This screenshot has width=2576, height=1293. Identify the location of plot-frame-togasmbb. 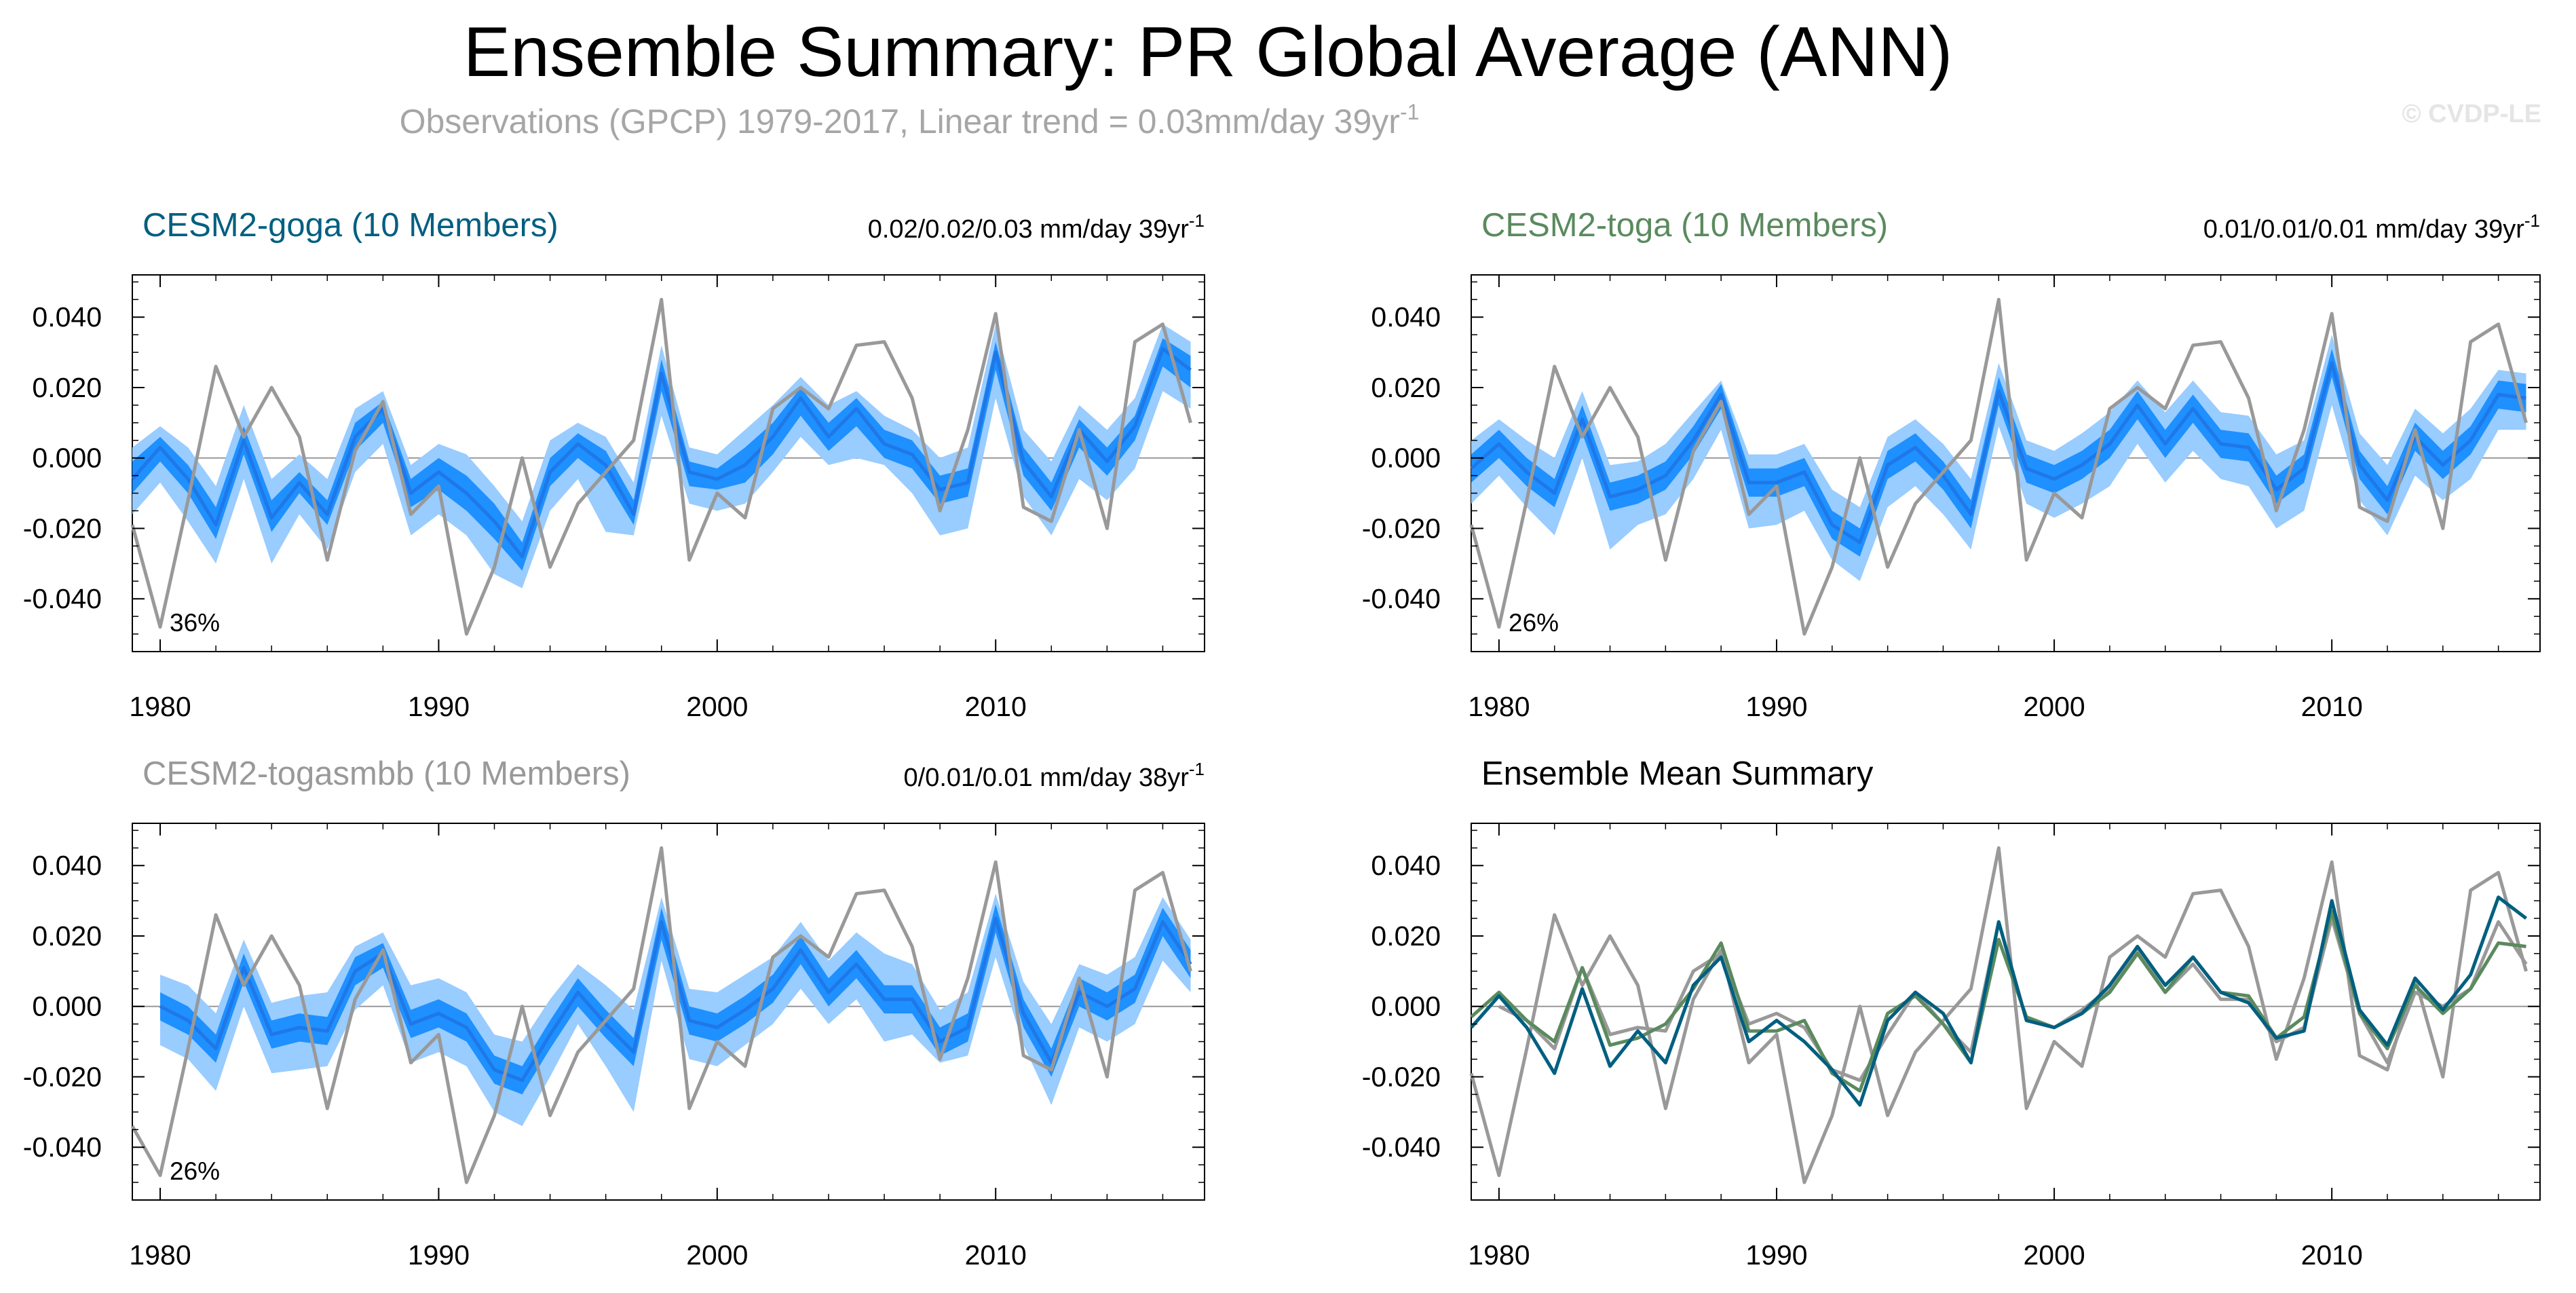
(669, 1012).